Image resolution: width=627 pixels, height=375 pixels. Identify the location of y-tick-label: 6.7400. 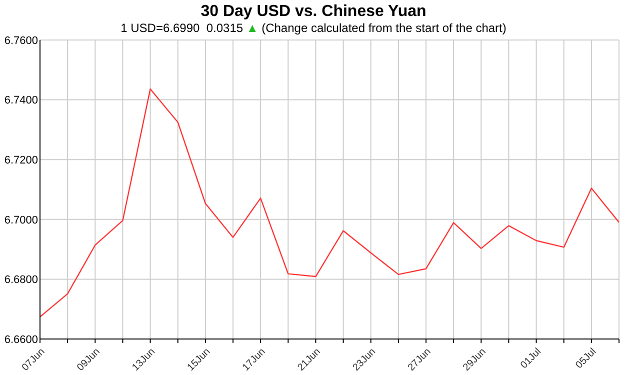
(21, 100).